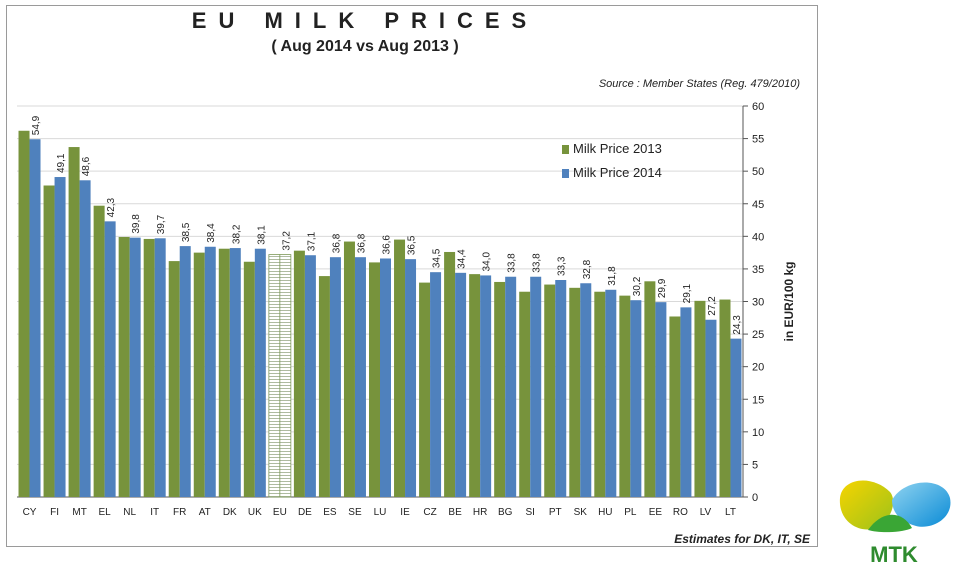 Image resolution: width=960 pixels, height=572 pixels. Describe the element at coordinates (755, 498) in the screenshot. I see `y-tick-label: 0` at that location.